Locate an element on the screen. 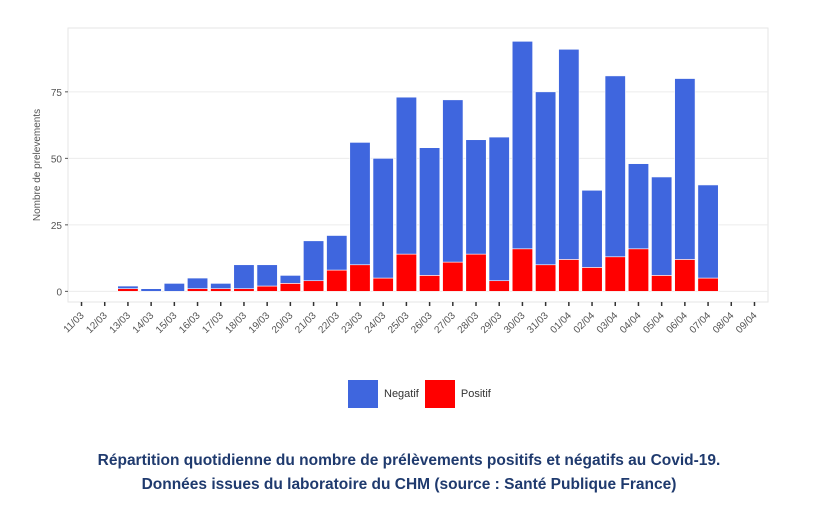  x-tick-label: 13/03 is located at coordinates (121, 323).